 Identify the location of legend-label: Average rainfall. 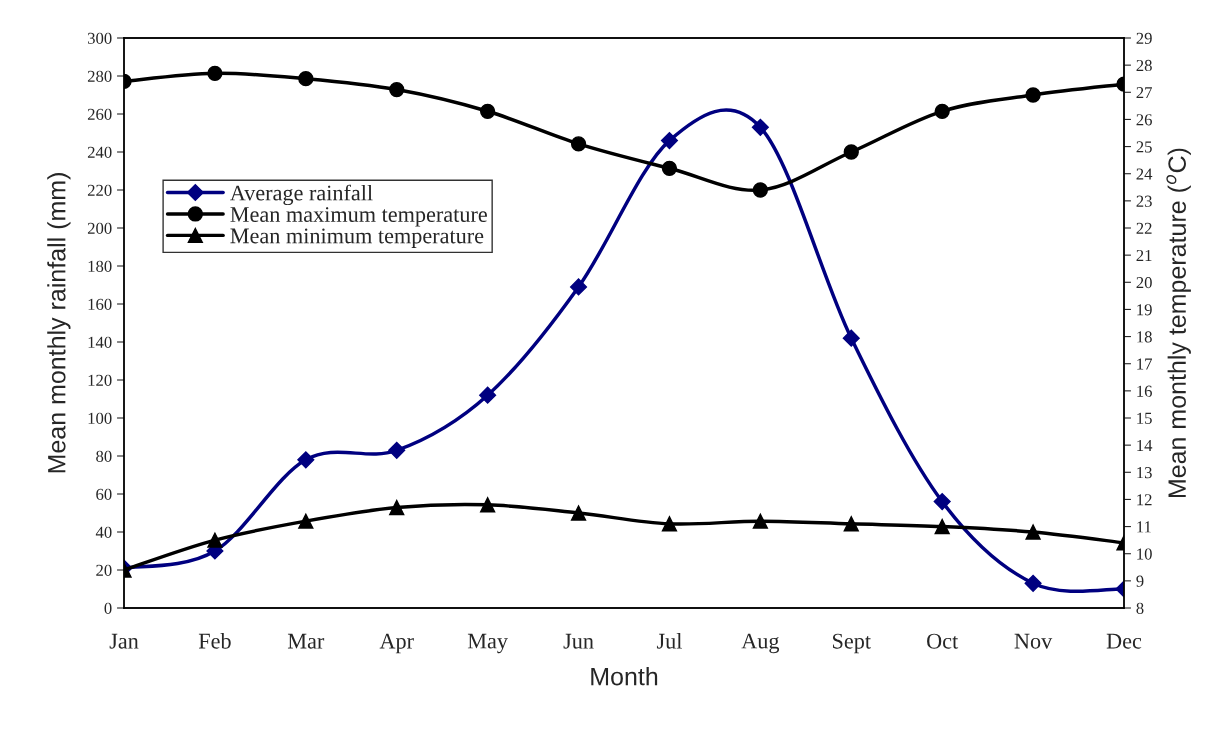
(301, 195).